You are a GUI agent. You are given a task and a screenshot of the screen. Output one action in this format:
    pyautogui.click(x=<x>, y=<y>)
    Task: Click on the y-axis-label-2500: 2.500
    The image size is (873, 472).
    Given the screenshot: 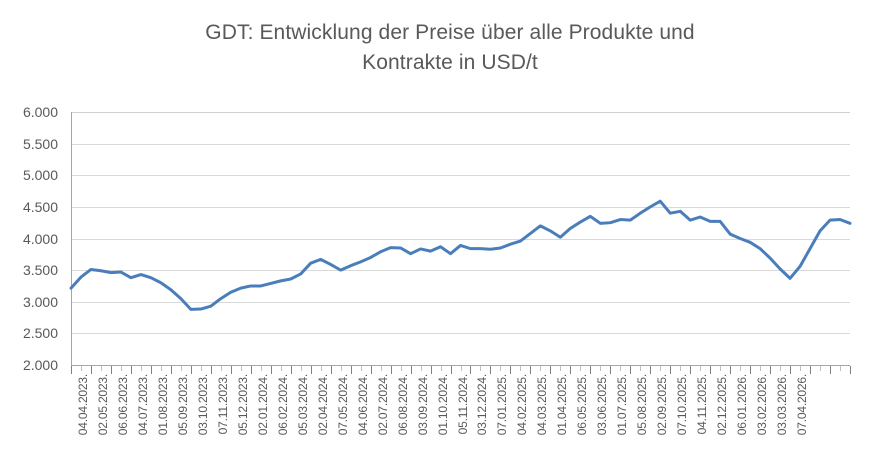 What is the action you would take?
    pyautogui.click(x=40, y=333)
    